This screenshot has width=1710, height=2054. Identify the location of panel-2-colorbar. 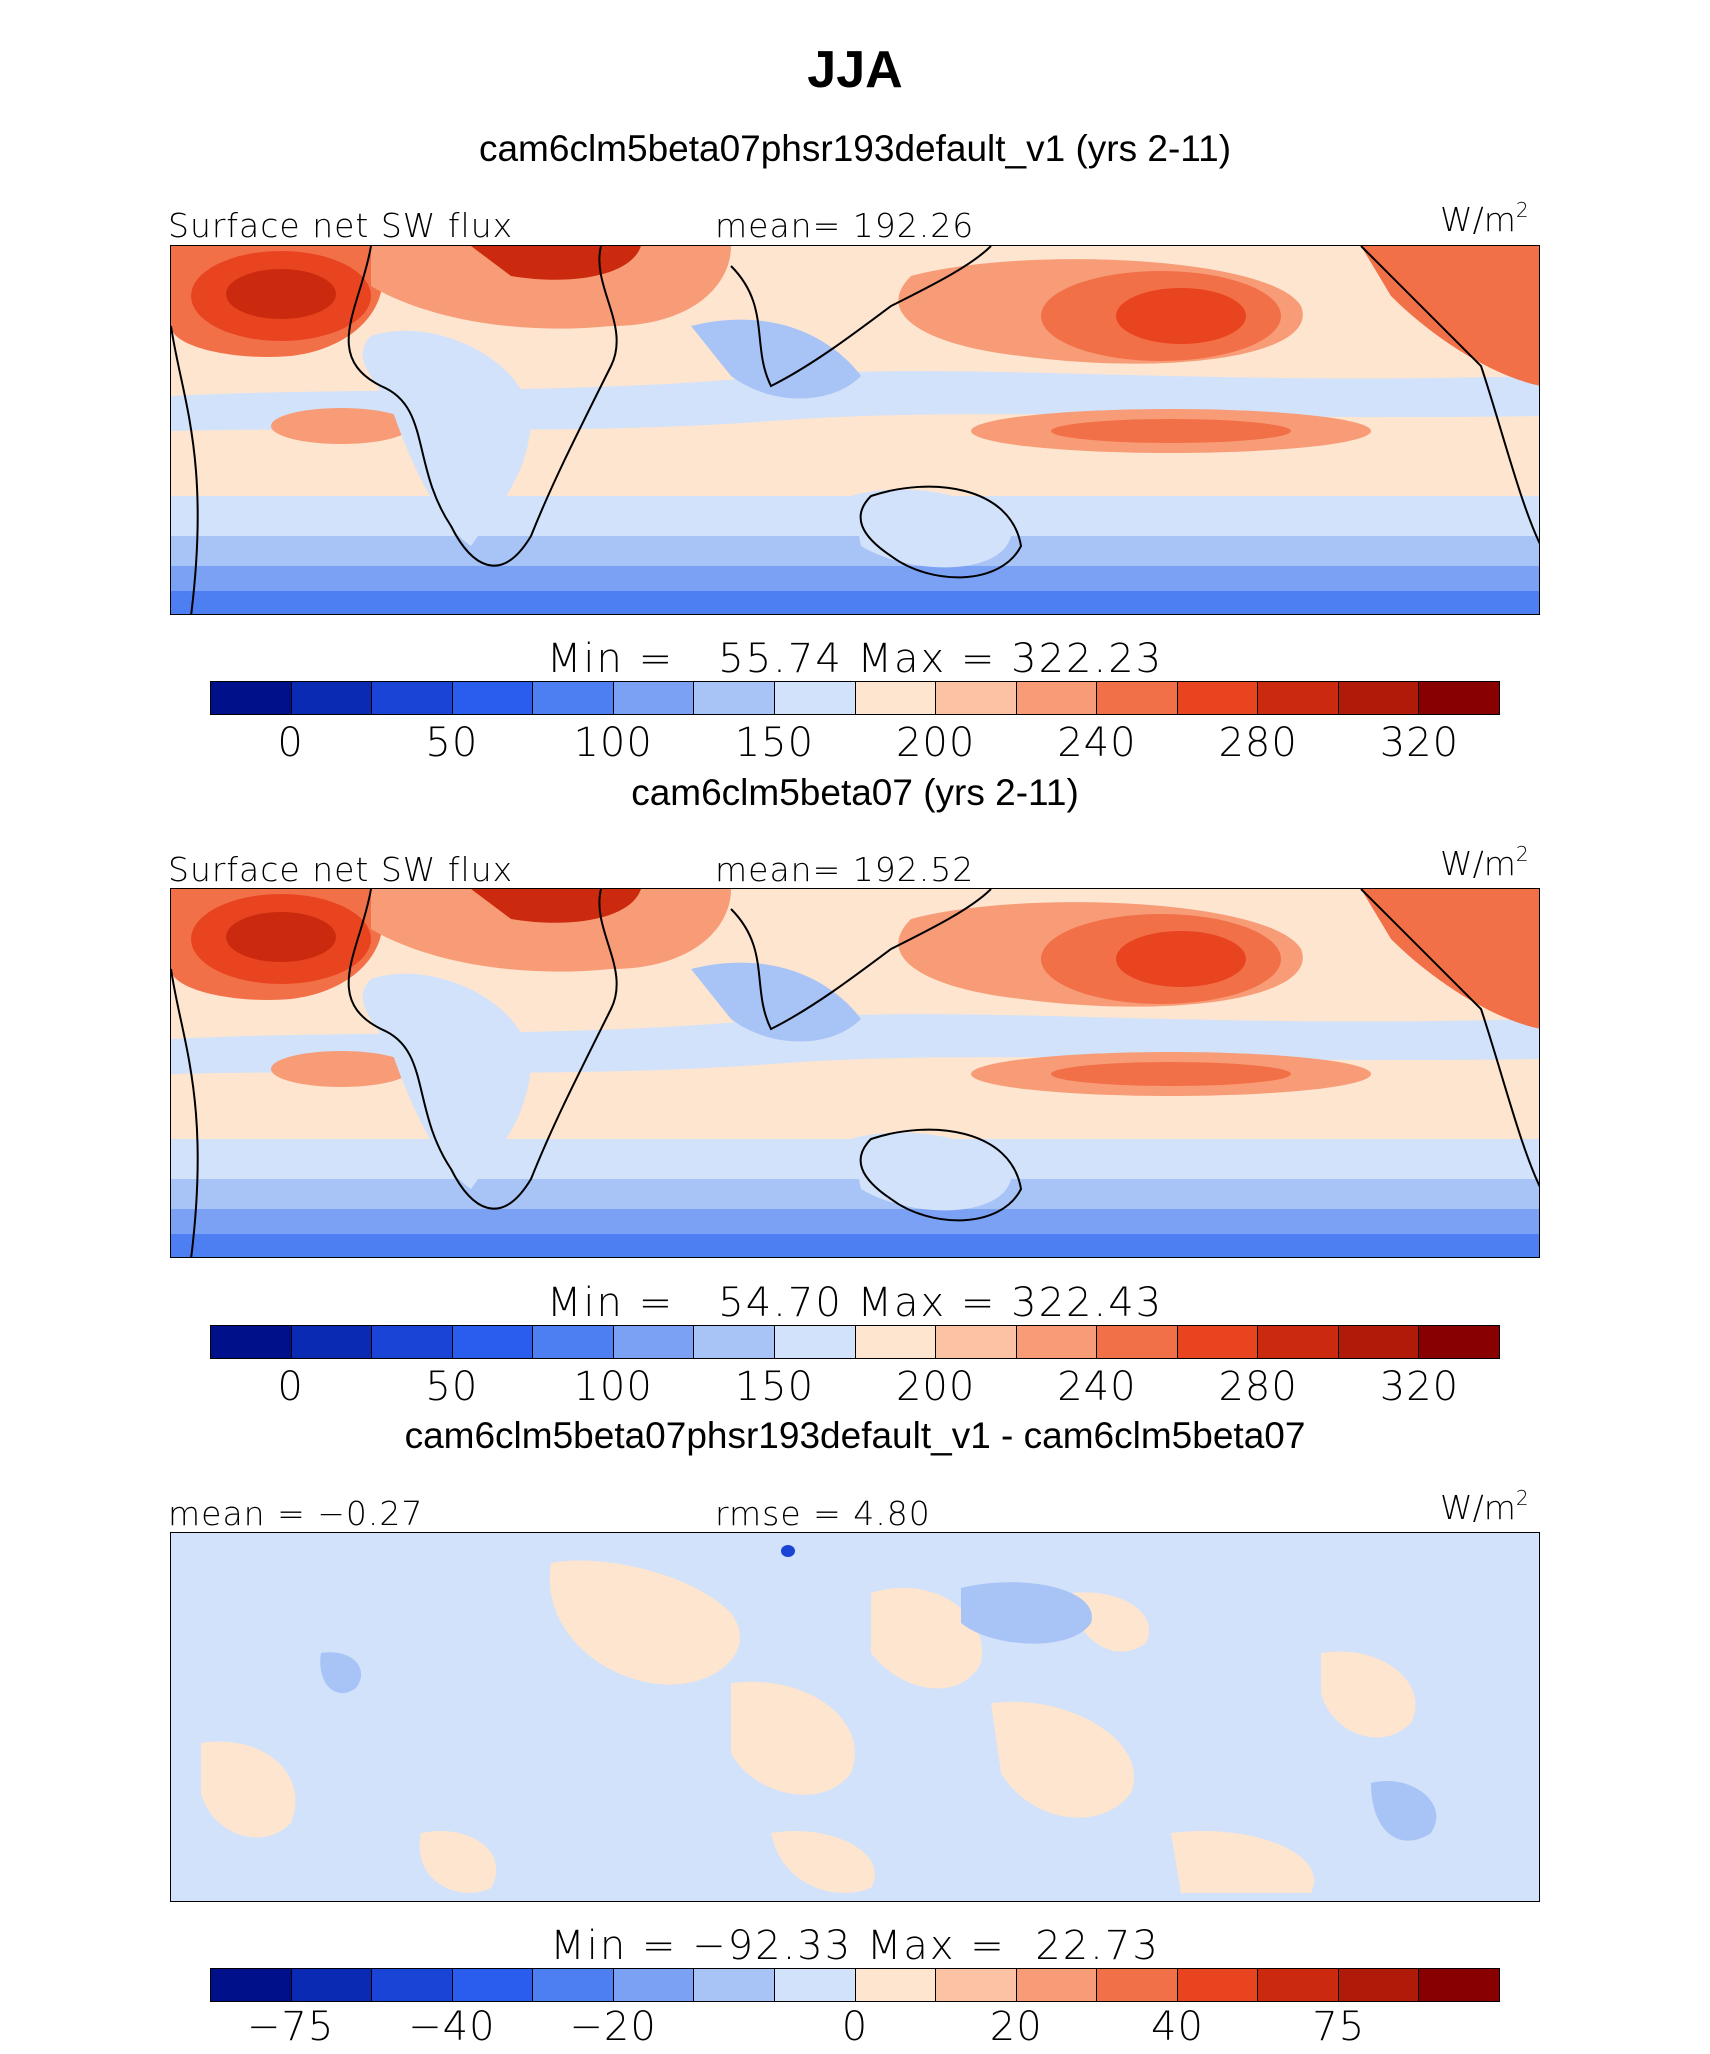
(855, 1342).